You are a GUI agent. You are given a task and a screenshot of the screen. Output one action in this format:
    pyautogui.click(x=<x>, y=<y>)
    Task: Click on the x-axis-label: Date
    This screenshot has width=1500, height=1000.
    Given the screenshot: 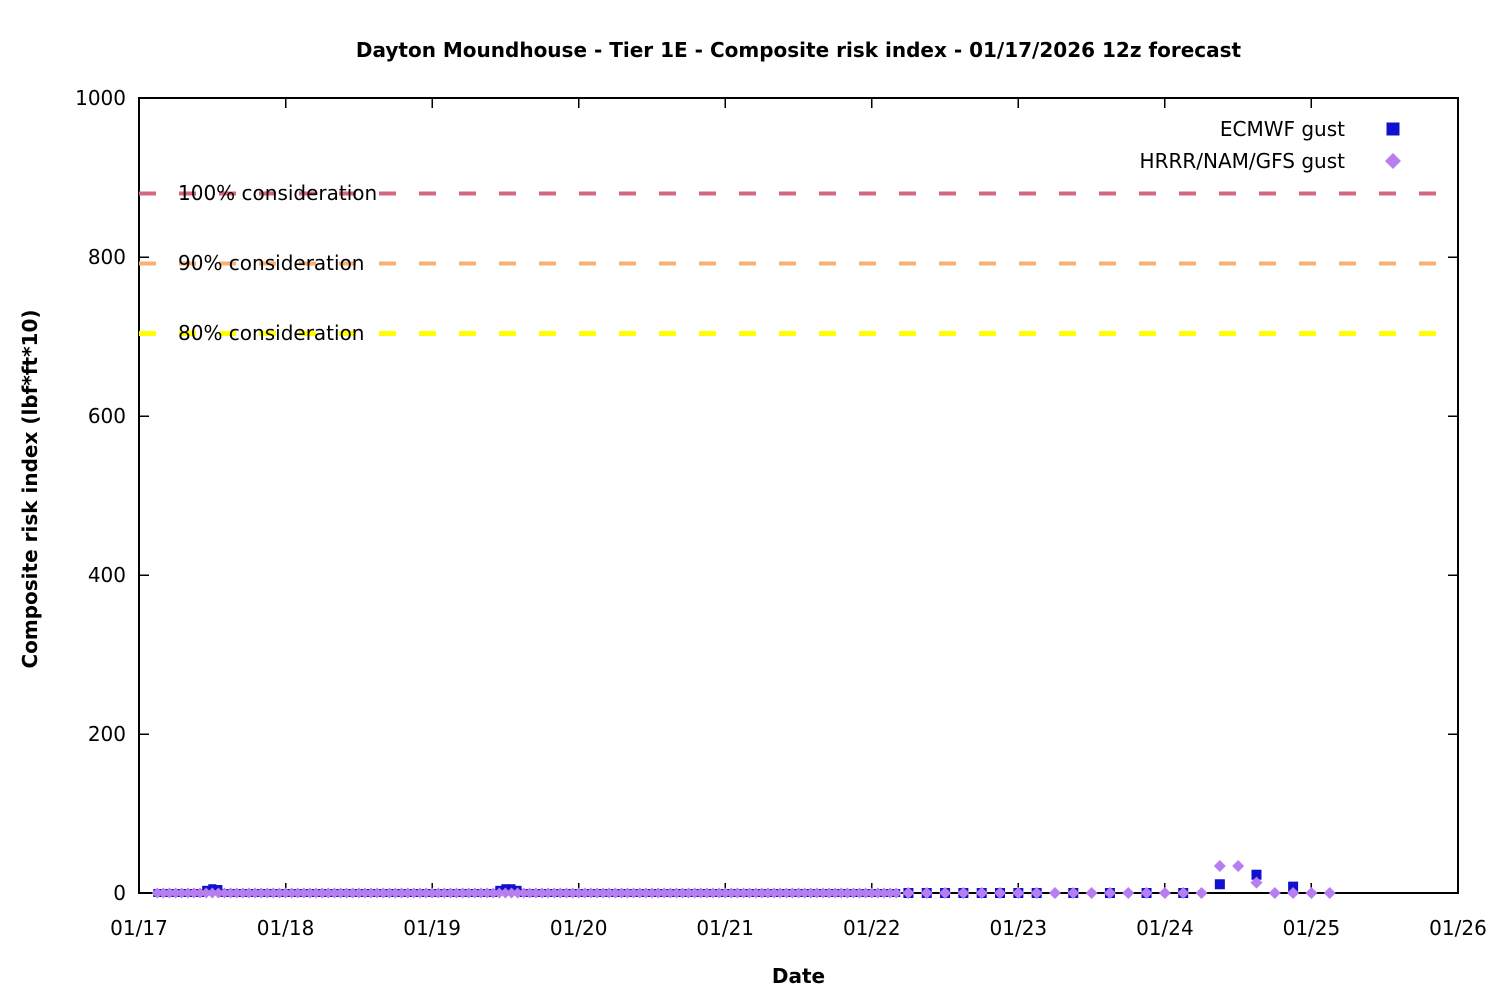 What is the action you would take?
    pyautogui.click(x=798, y=976)
    